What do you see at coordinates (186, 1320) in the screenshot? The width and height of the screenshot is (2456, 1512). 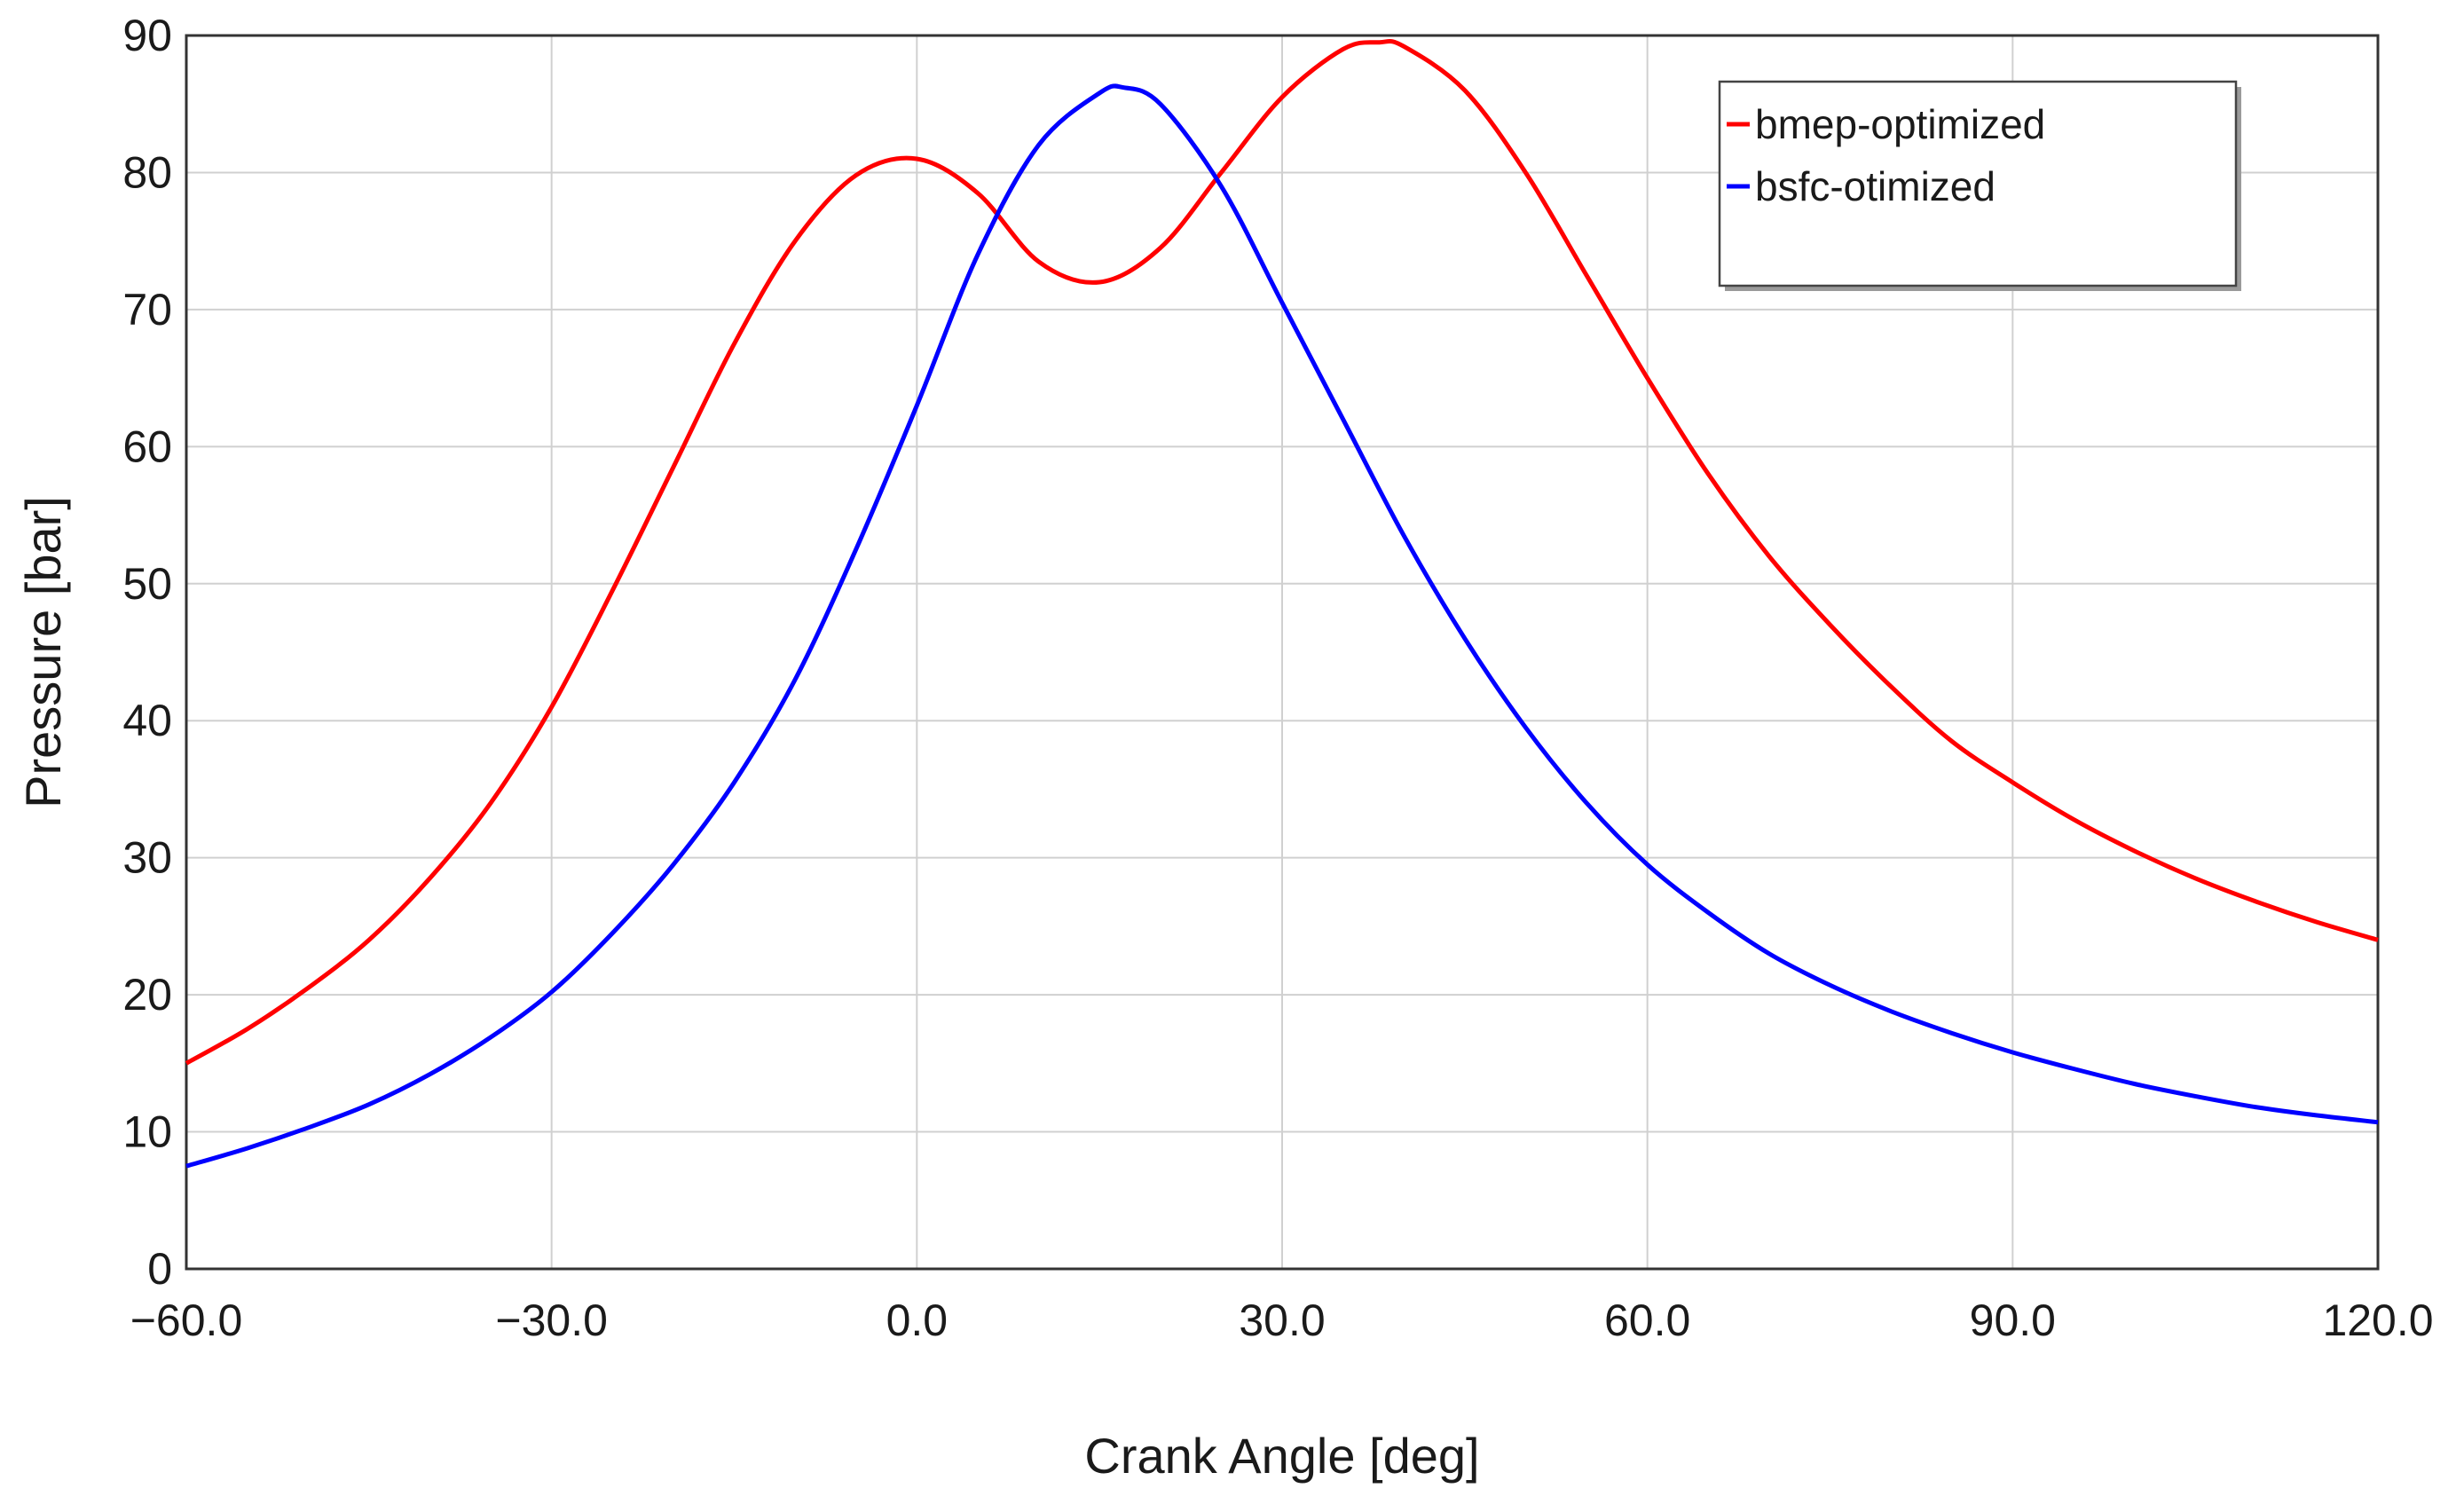 I see `x-tick-label: −60.0` at bounding box center [186, 1320].